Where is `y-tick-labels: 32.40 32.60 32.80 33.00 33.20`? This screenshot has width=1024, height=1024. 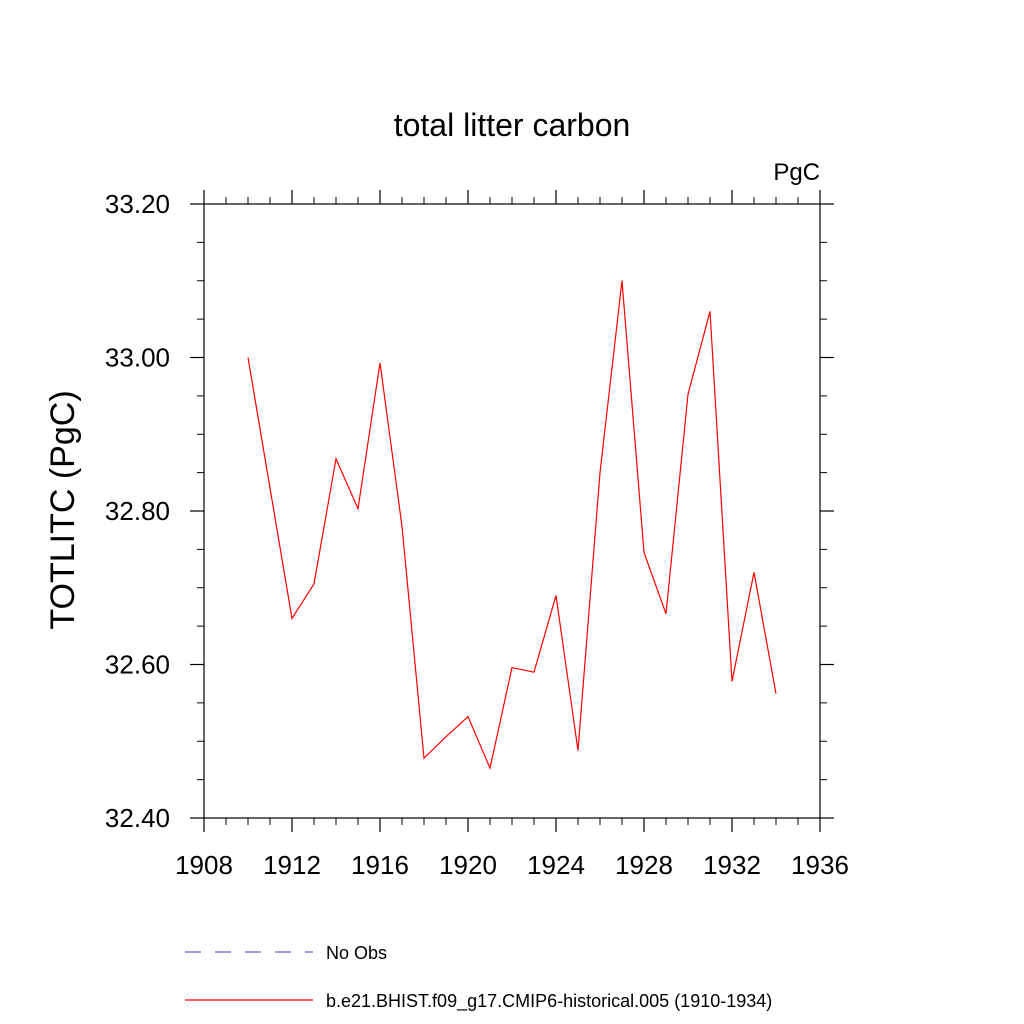
y-tick-labels: 32.40 32.60 32.80 33.00 33.20 is located at coordinates (137, 511).